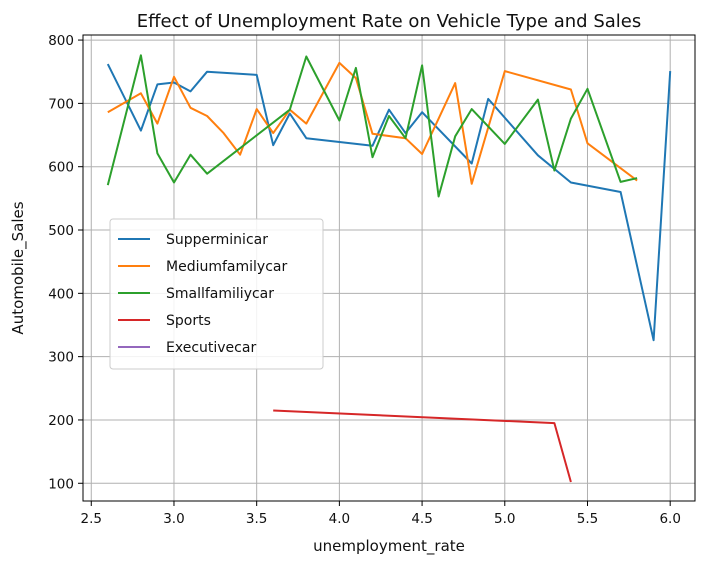 This screenshot has width=706, height=561. What do you see at coordinates (256, 519) in the screenshot?
I see `x-tick-label: 3.5` at bounding box center [256, 519].